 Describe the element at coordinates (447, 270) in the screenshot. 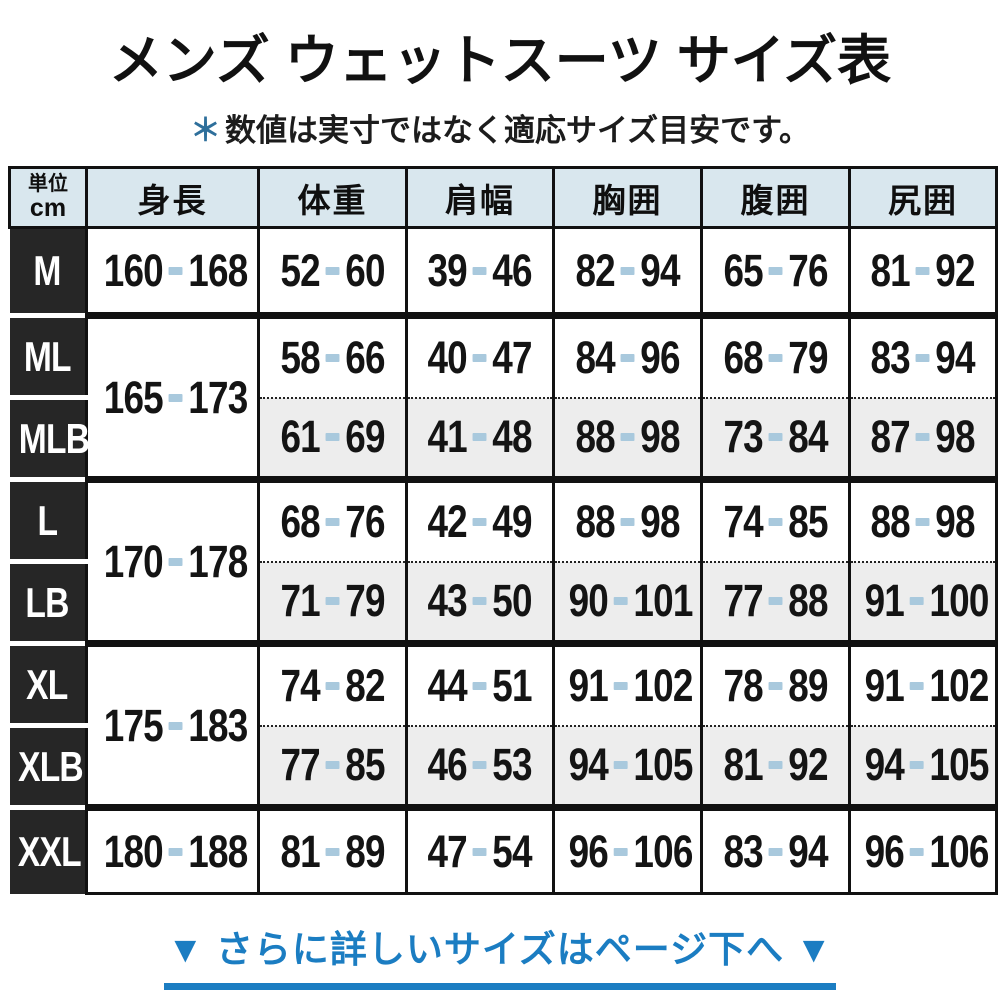

I see `range-from: 39` at that location.